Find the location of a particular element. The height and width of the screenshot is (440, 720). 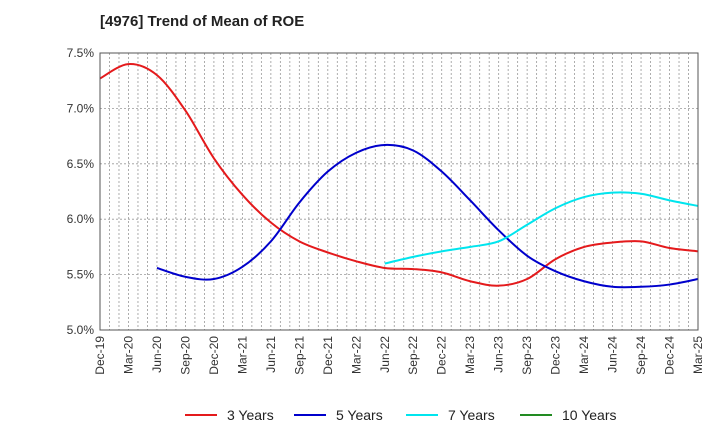

x-tick-label: Dec-22 is located at coordinates (442, 355).